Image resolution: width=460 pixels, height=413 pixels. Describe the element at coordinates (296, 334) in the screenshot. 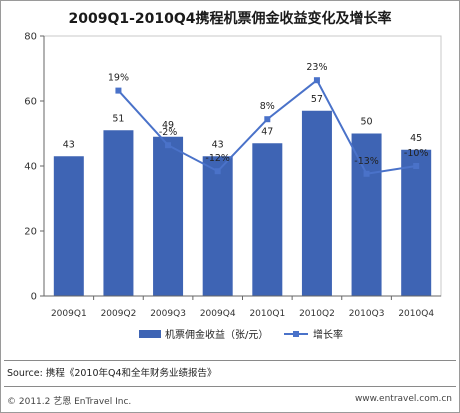

I see `legend-line-marker` at that location.